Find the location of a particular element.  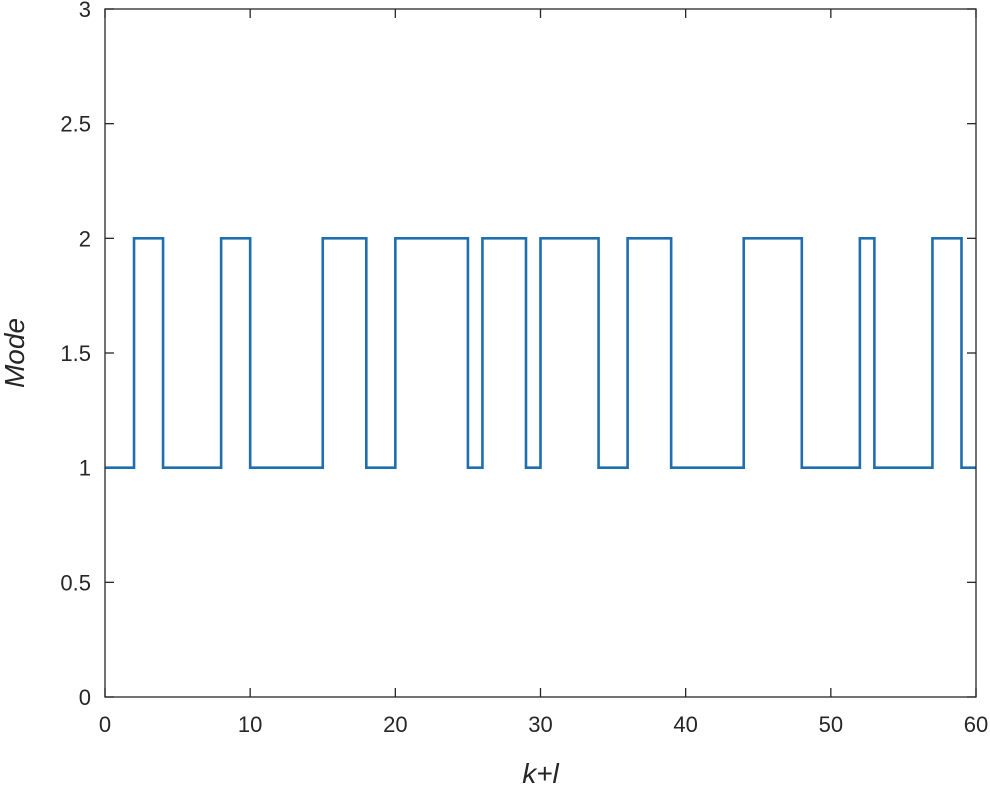

x-axis-label: k+l is located at coordinates (540, 773).